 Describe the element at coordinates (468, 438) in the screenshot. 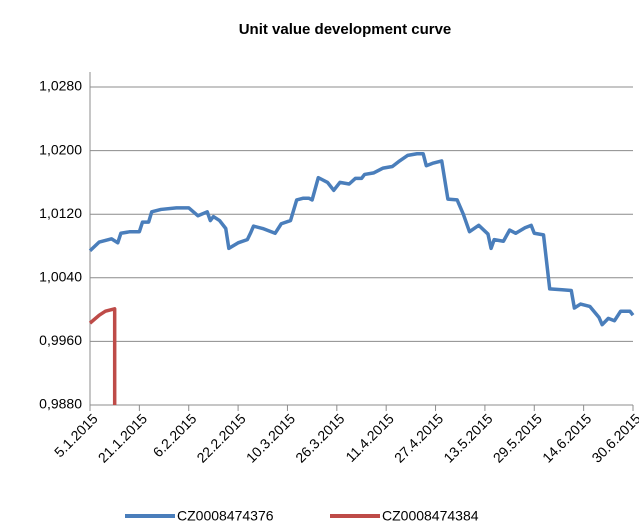

I see `x-tick-label: 13.5.2015` at that location.